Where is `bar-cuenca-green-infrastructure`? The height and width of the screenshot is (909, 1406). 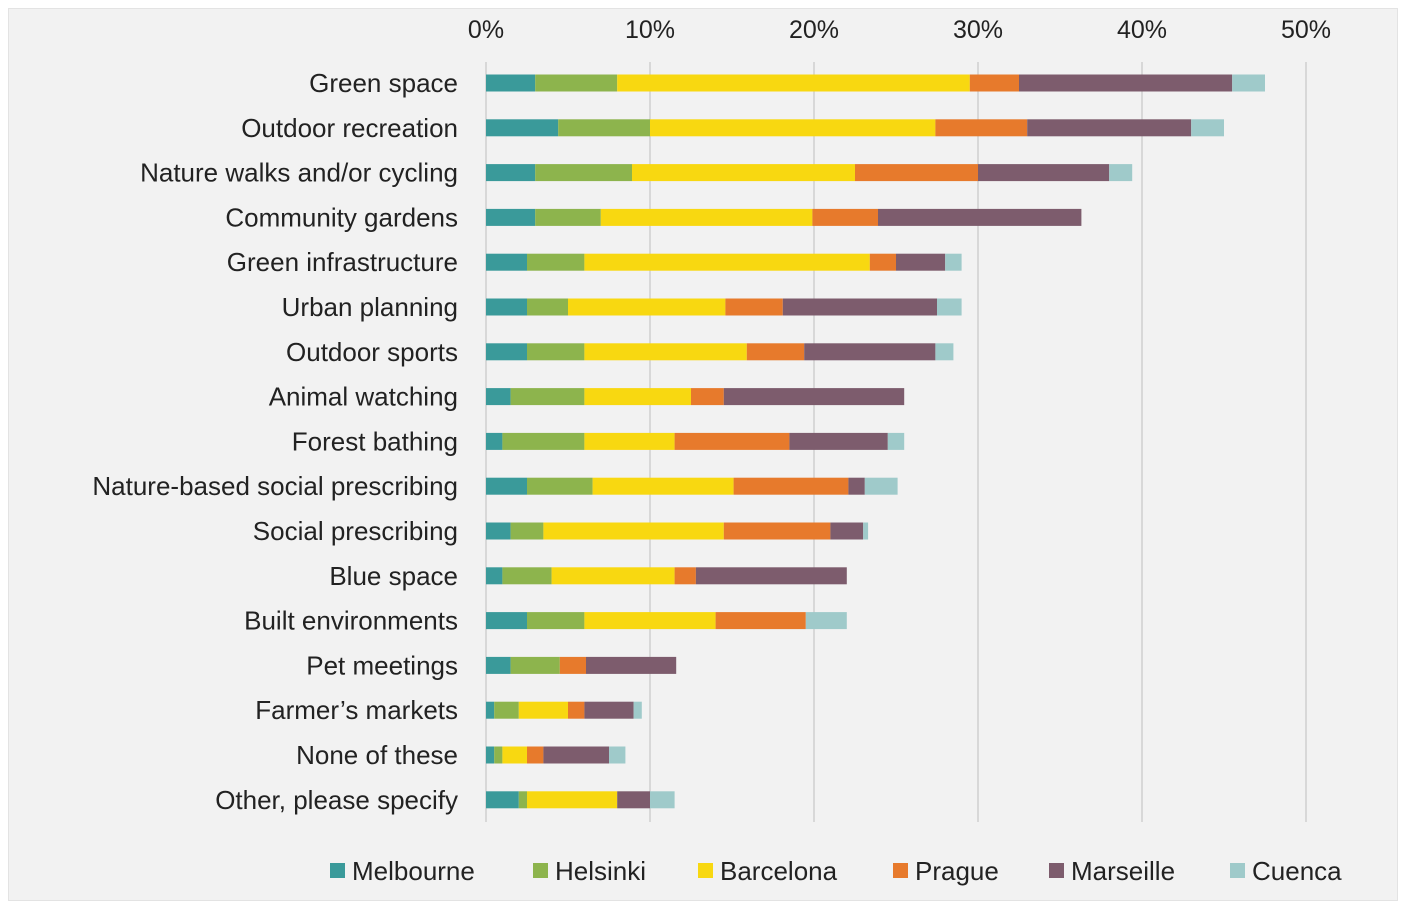
bar-cuenca-green-infrastructure is located at coordinates (953, 262).